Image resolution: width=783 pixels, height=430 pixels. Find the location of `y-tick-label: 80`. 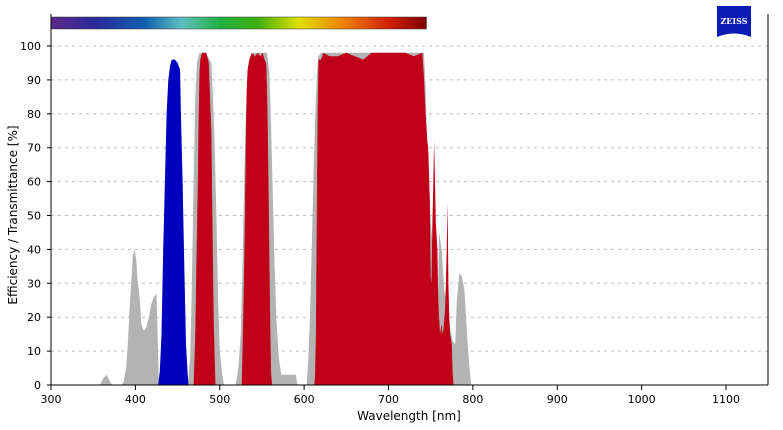

y-tick-label: 80 is located at coordinates (34, 114).